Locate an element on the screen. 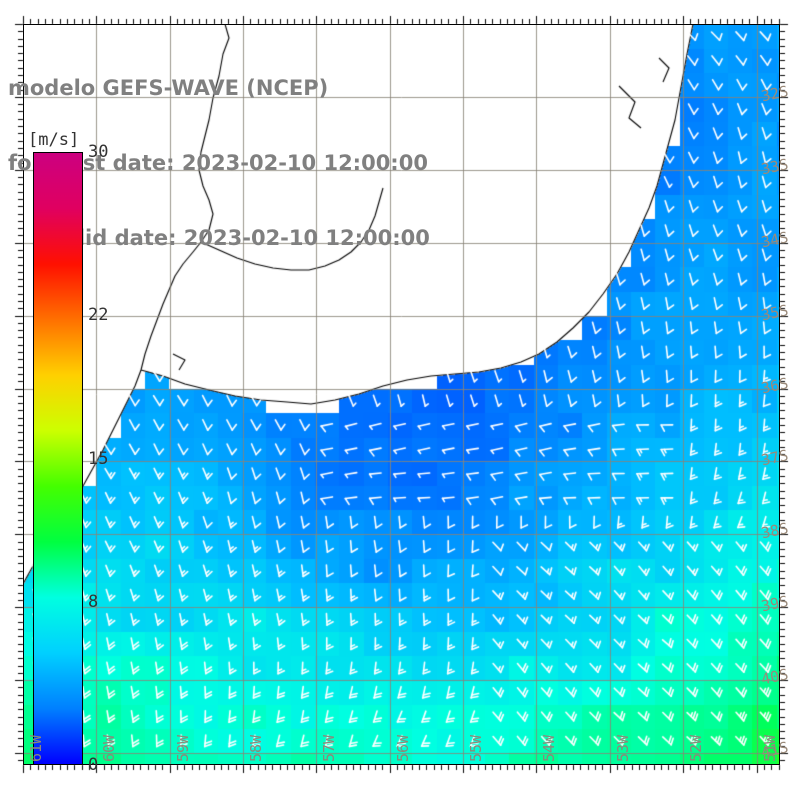 The height and width of the screenshot is (800, 800). lon-label-61W: 61W is located at coordinates (36, 748).